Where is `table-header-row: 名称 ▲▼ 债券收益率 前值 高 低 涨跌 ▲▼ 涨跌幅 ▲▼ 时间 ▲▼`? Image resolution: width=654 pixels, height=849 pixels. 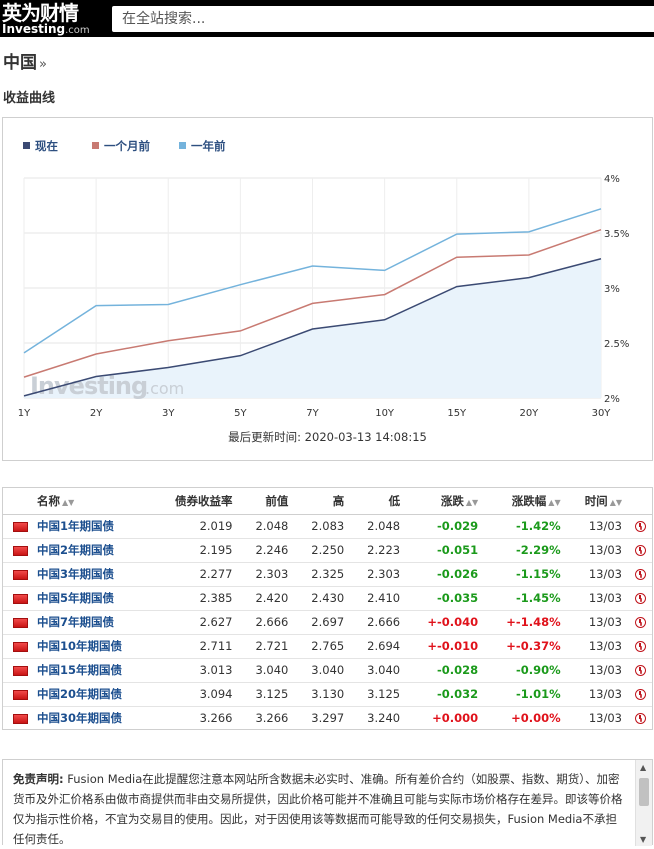 table-header-row: 名称 ▲▼ 债券收益率 前值 高 低 涨跌 ▲▼ 涨跌幅 ▲▼ 时间 ▲▼ is located at coordinates (327, 501).